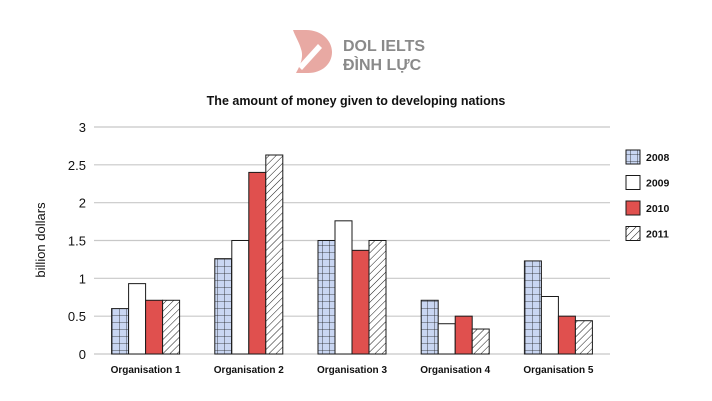 Image resolution: width=712 pixels, height=401 pixels. What do you see at coordinates (82, 354) in the screenshot?
I see `y-tick-label: 0` at bounding box center [82, 354].